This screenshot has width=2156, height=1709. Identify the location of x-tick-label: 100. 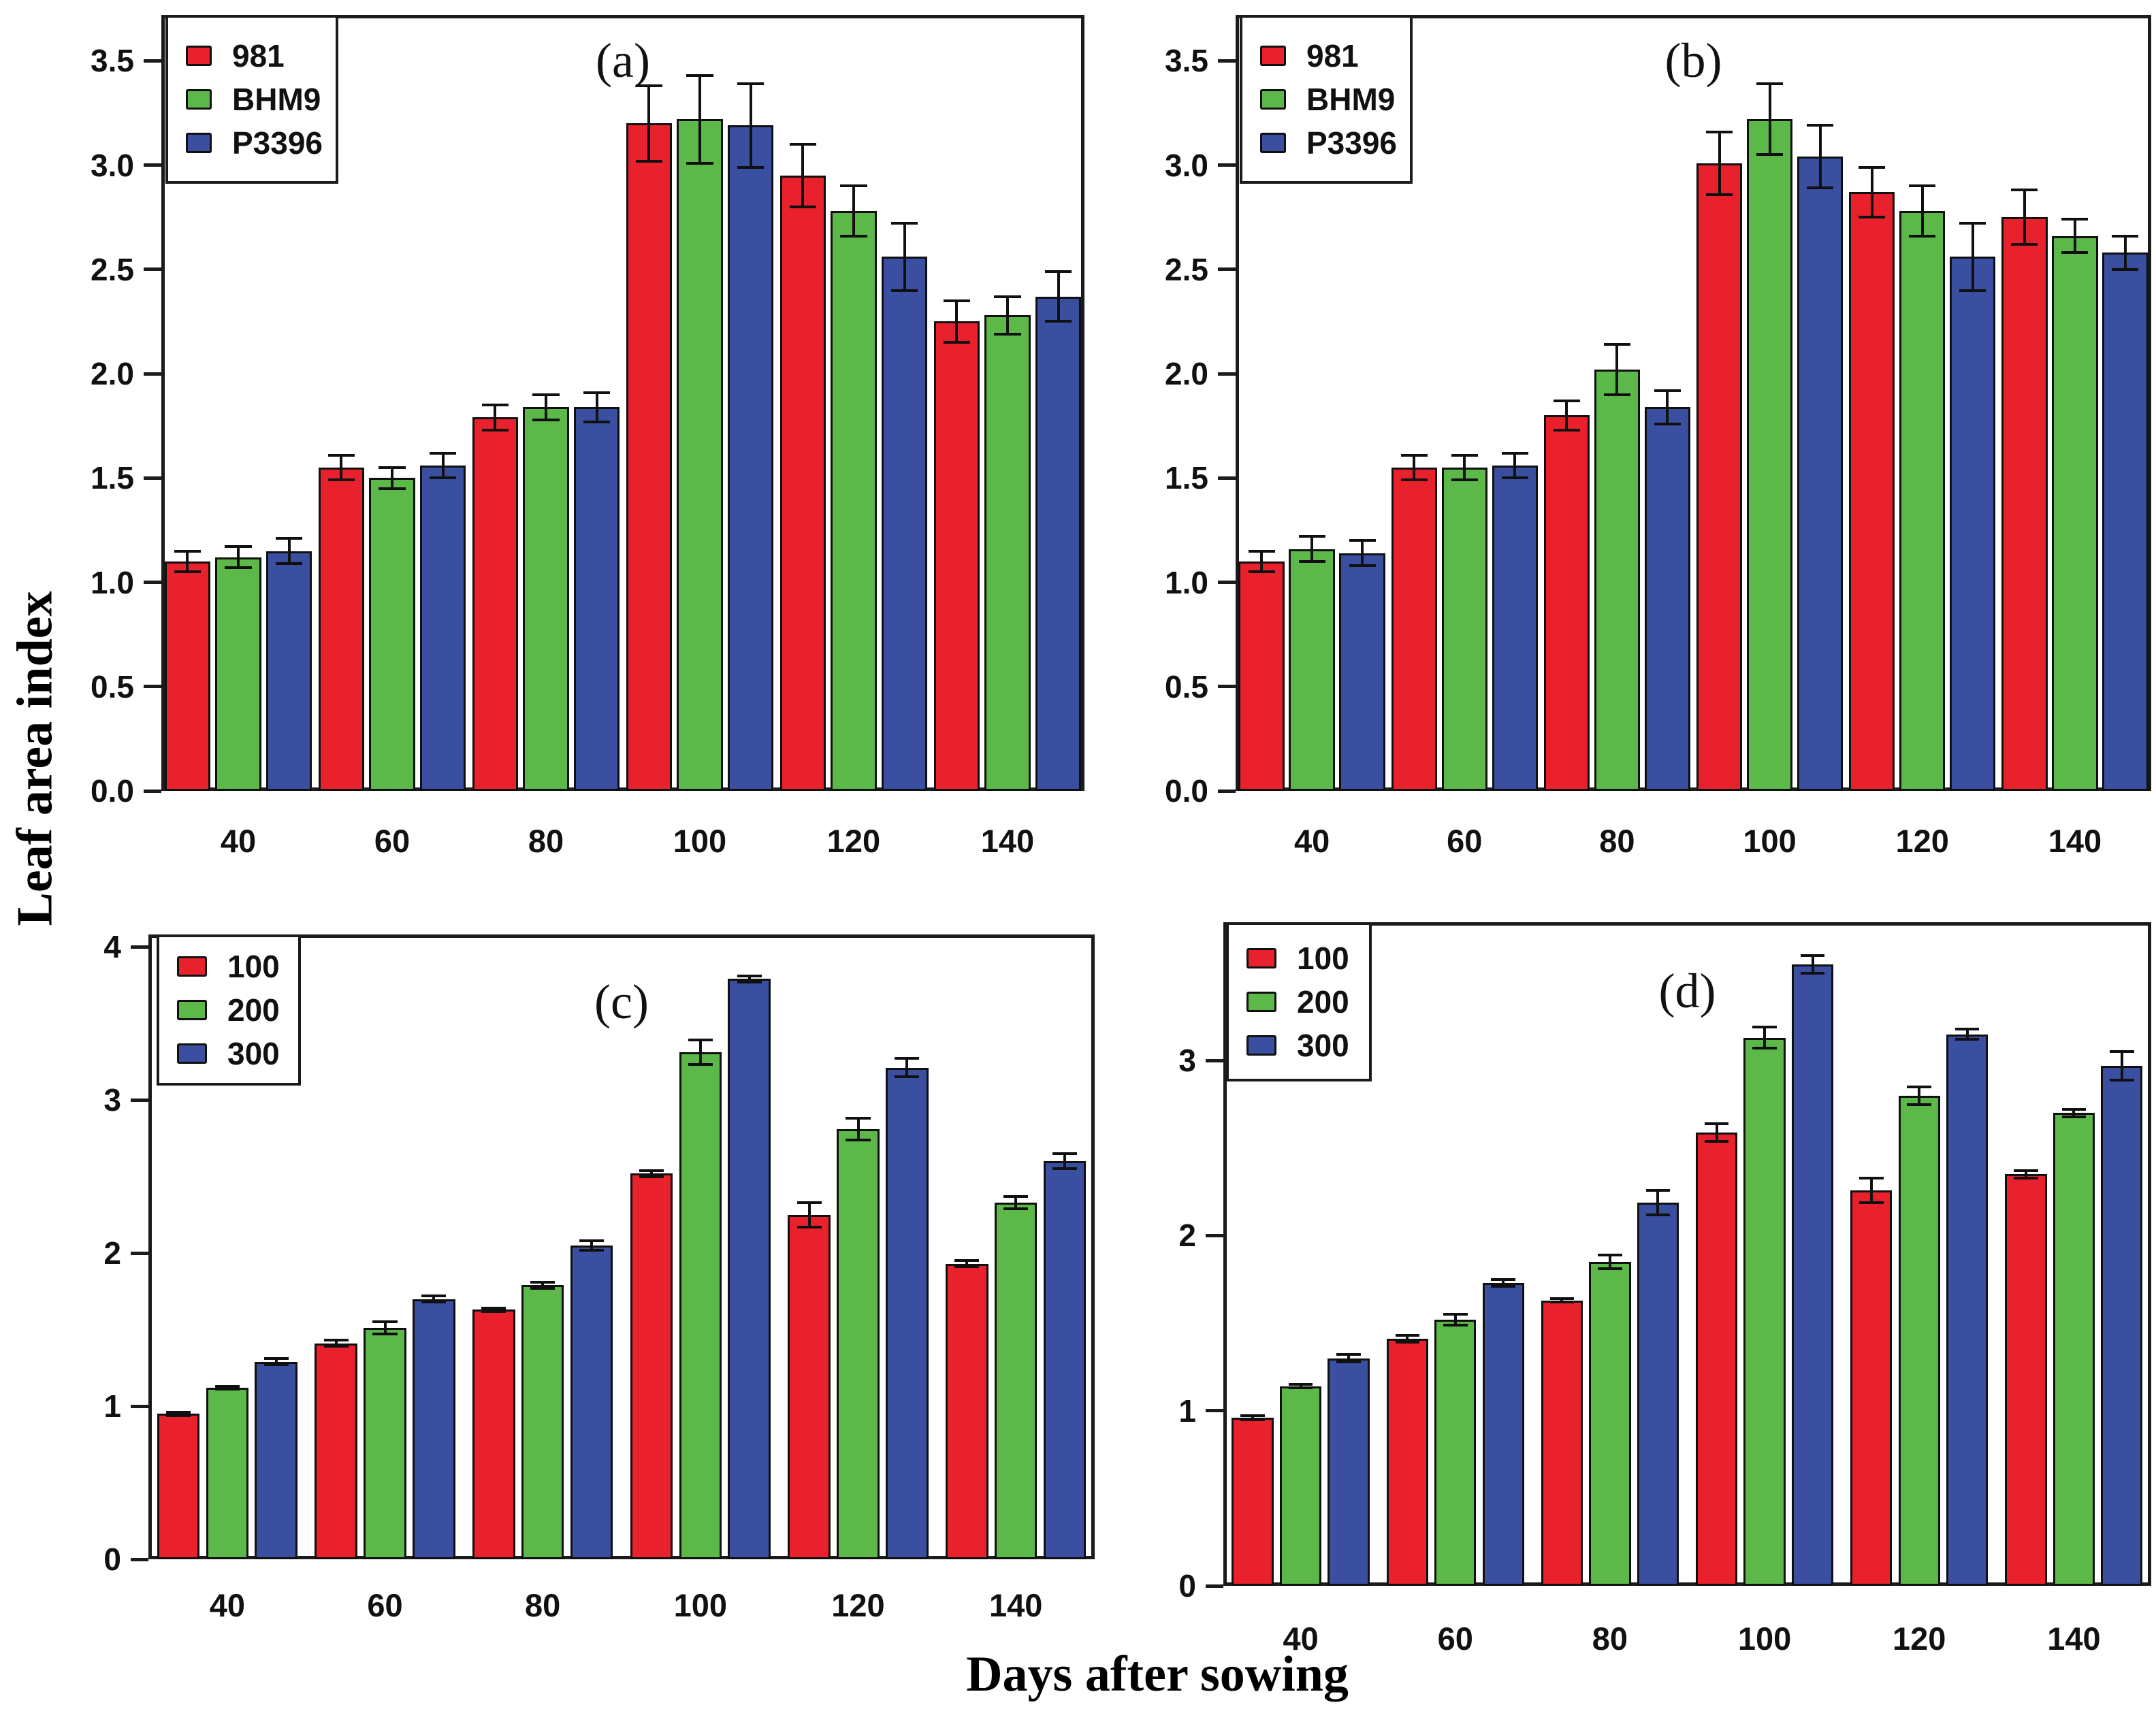
(701, 1605).